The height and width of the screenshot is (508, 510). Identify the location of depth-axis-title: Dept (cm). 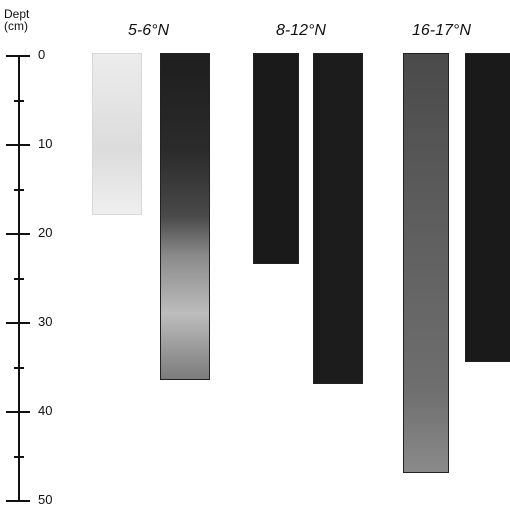
(16, 20).